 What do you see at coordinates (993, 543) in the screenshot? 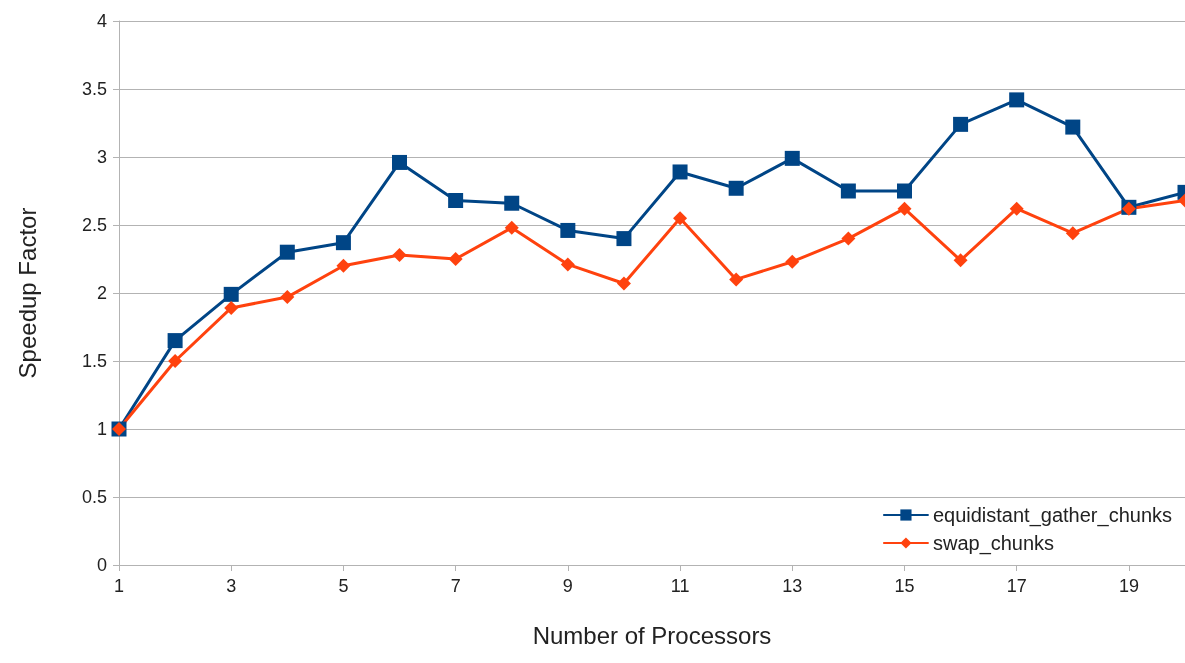
I see `legend-label: swap_chunks` at bounding box center [993, 543].